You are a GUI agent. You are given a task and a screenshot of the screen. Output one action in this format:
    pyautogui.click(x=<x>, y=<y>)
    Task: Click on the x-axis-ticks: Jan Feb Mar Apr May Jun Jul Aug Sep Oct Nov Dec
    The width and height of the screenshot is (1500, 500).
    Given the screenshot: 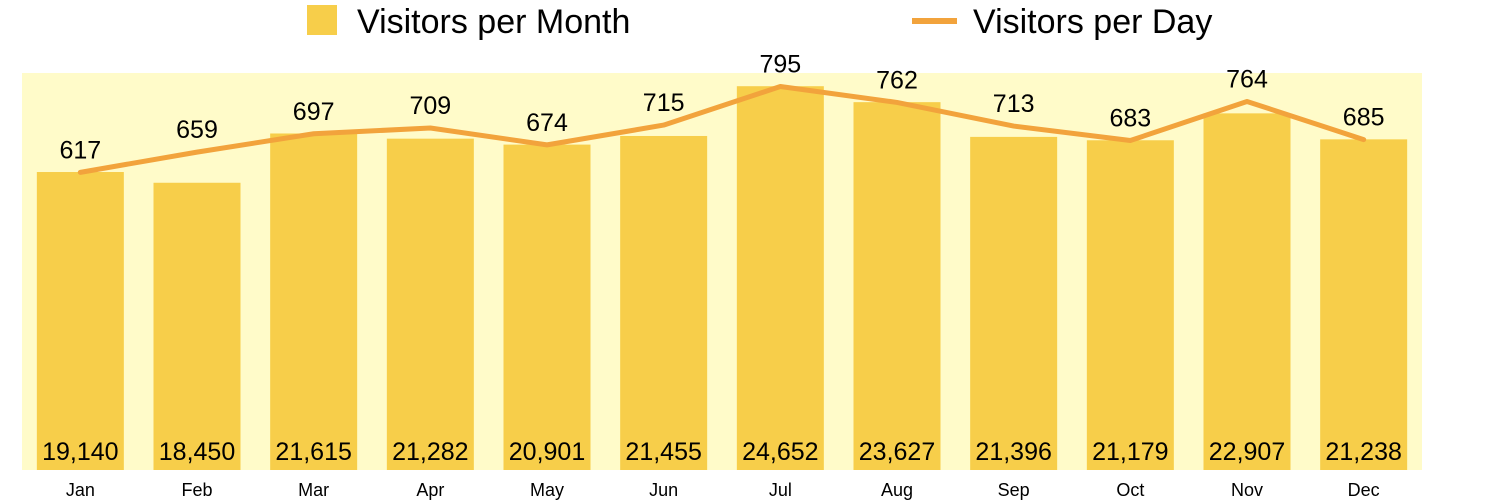 What is the action you would take?
    pyautogui.click(x=723, y=490)
    